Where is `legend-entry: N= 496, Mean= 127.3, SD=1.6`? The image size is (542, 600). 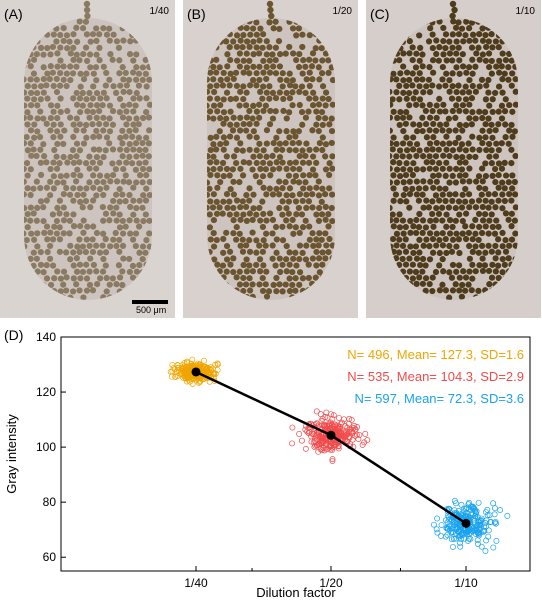 legend-entry: N= 496, Mean= 127.3, SD=1.6 is located at coordinates (435, 354).